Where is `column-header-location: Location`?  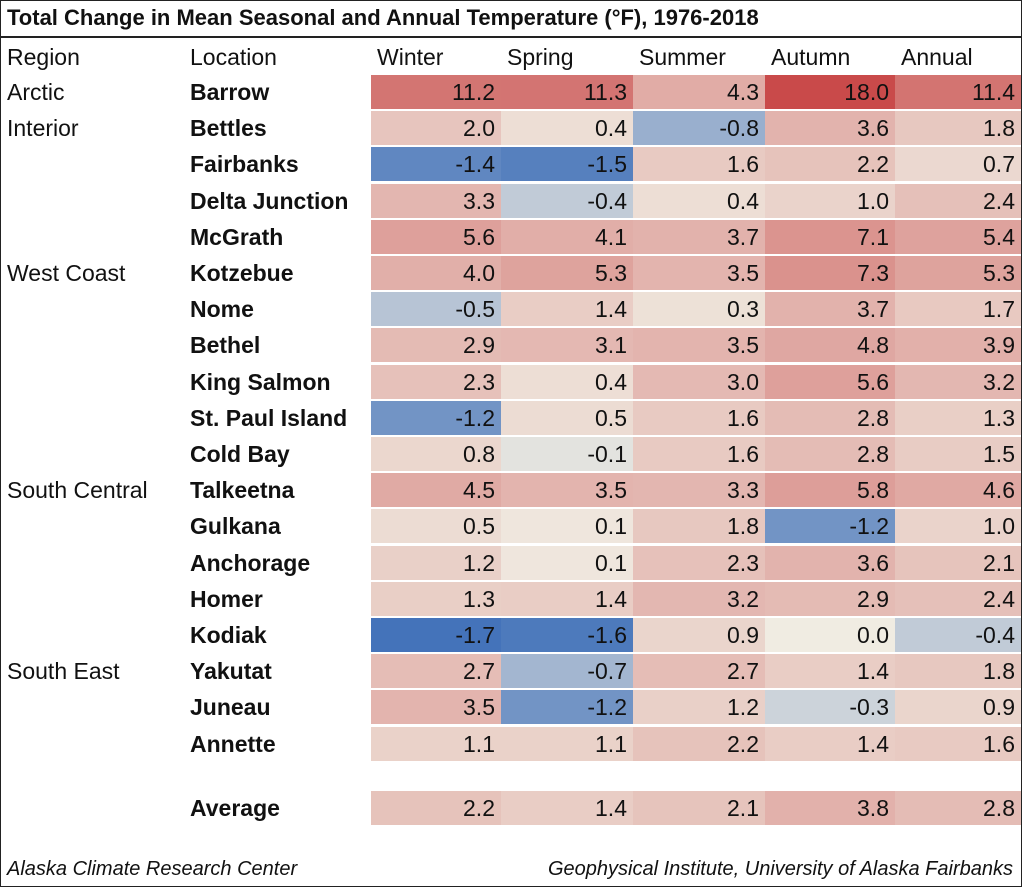
column-header-location: Location is located at coordinates (233, 57).